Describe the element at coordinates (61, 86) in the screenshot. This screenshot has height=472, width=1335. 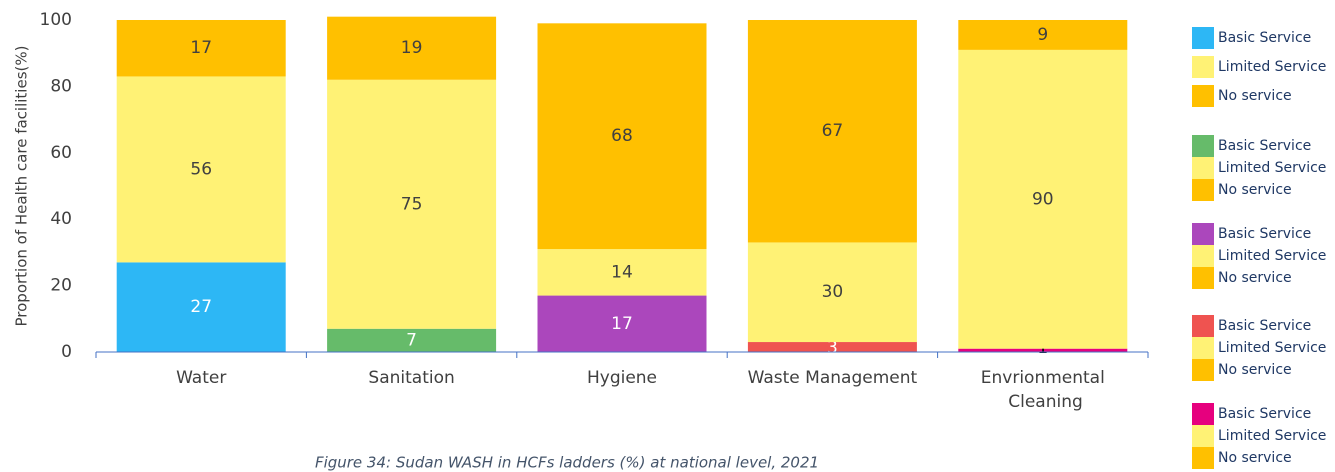
I see `y-tick-label: 80` at that location.